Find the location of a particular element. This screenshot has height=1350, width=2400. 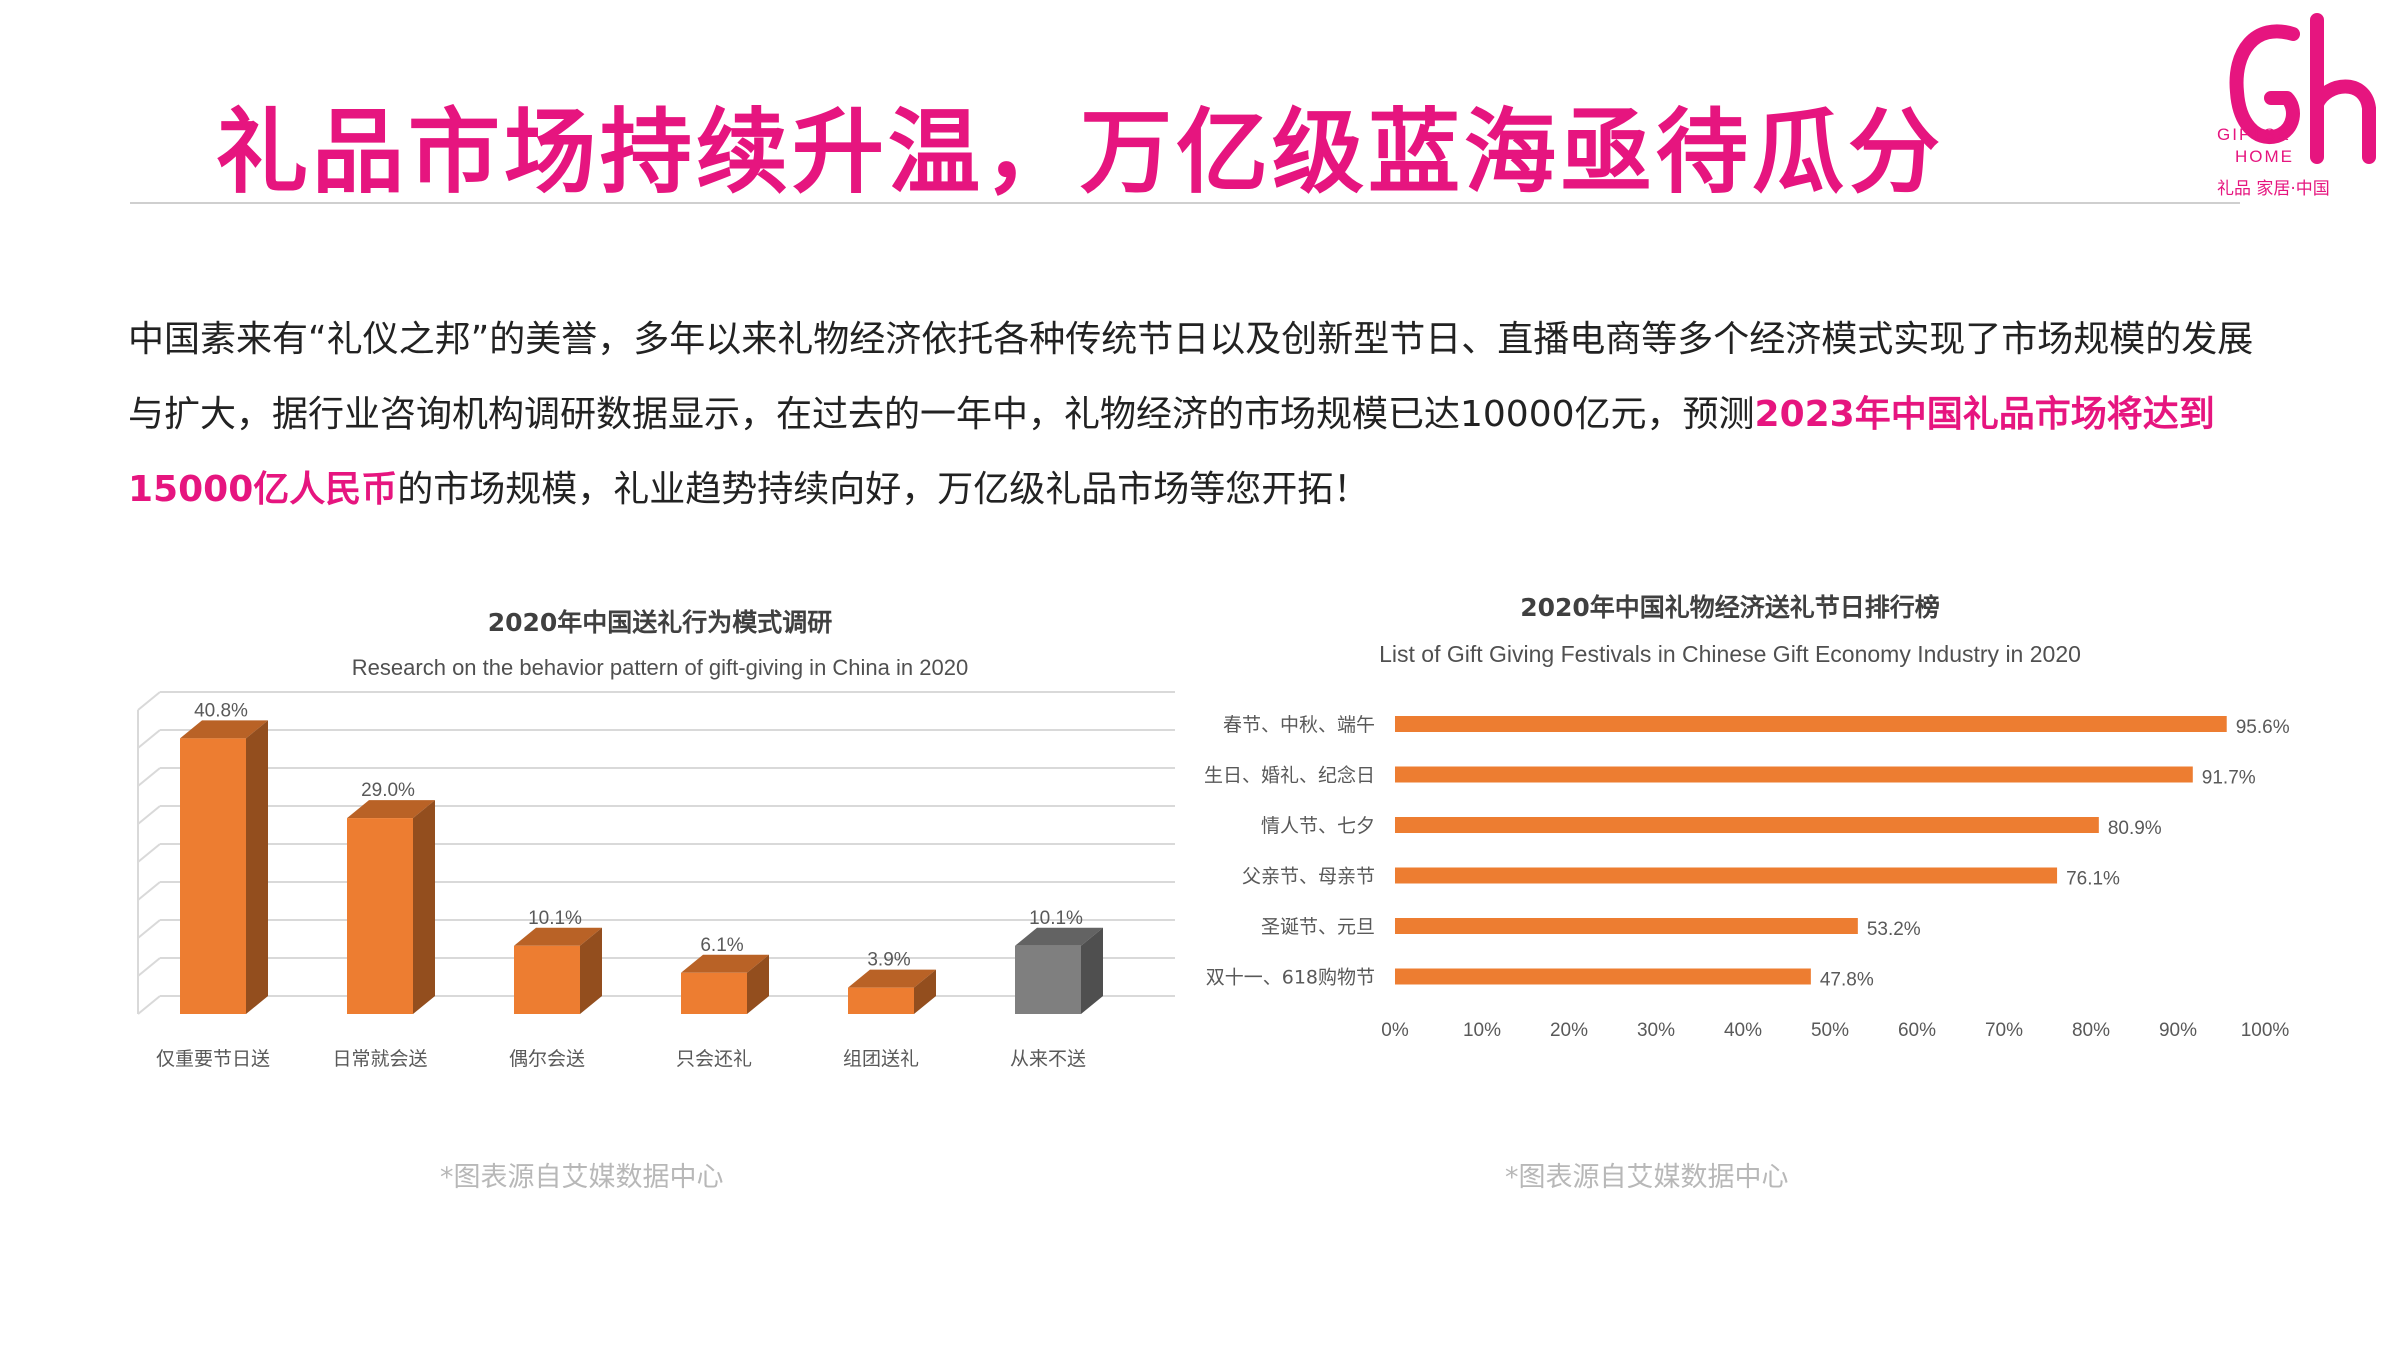

bar-1: 40.8% 仅重要节日送 is located at coordinates (213, 885).